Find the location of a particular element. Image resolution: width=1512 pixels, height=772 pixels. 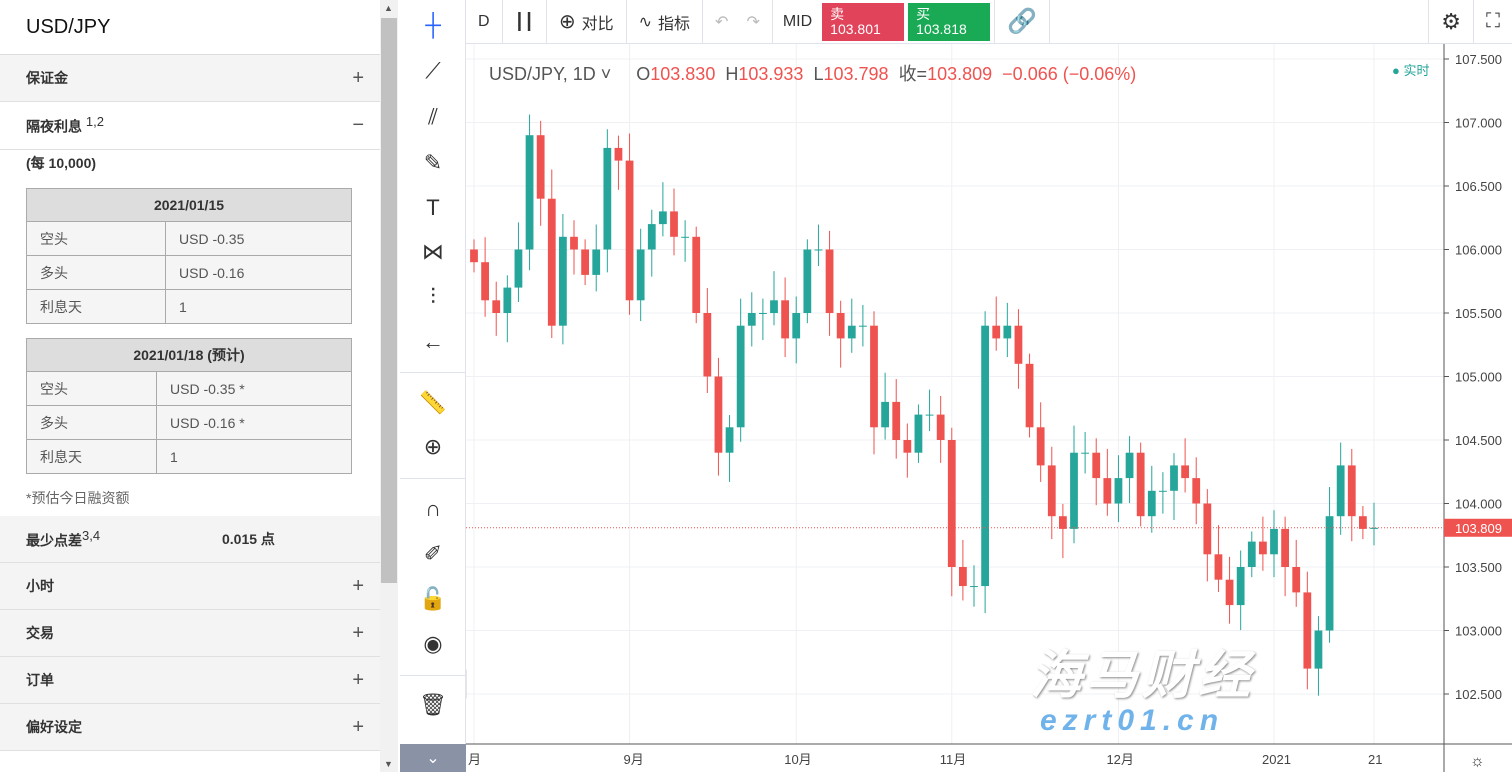

compare-label: 对比 is located at coordinates (597, 24).